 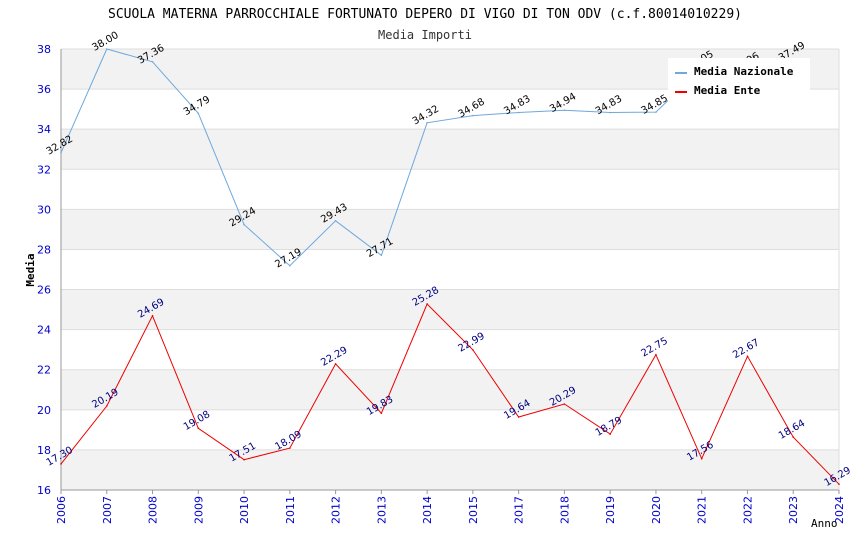 What do you see at coordinates (519, 510) in the screenshot?
I see `x-tick-label: 2017` at bounding box center [519, 510].